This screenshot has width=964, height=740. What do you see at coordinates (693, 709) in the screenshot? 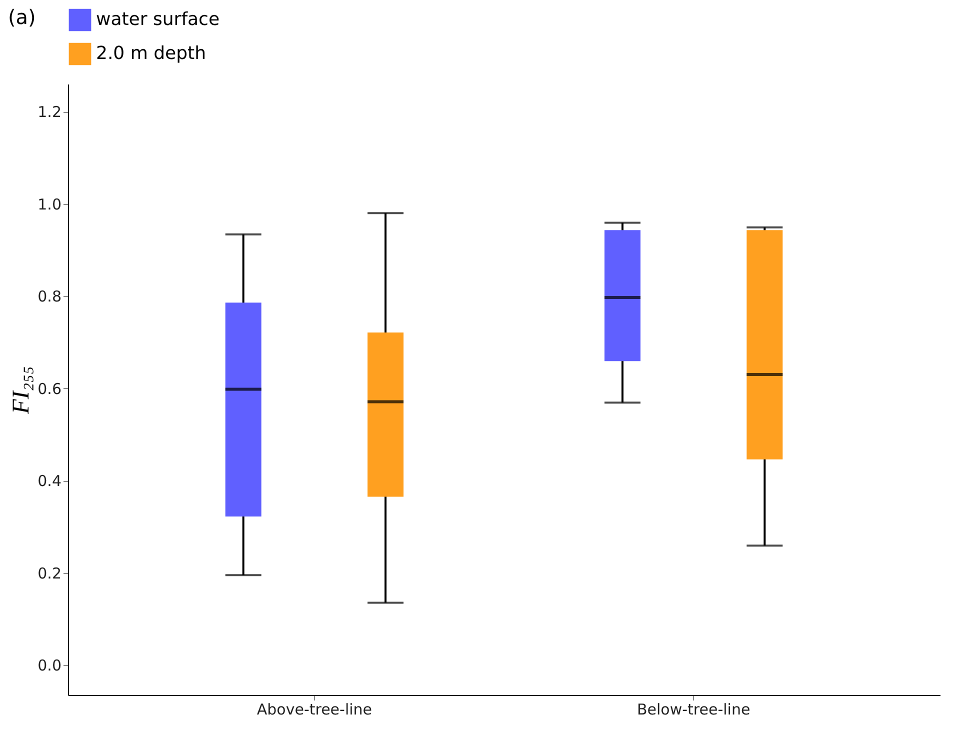
I see `x-tick-label: Below-tree-line` at bounding box center [693, 709].